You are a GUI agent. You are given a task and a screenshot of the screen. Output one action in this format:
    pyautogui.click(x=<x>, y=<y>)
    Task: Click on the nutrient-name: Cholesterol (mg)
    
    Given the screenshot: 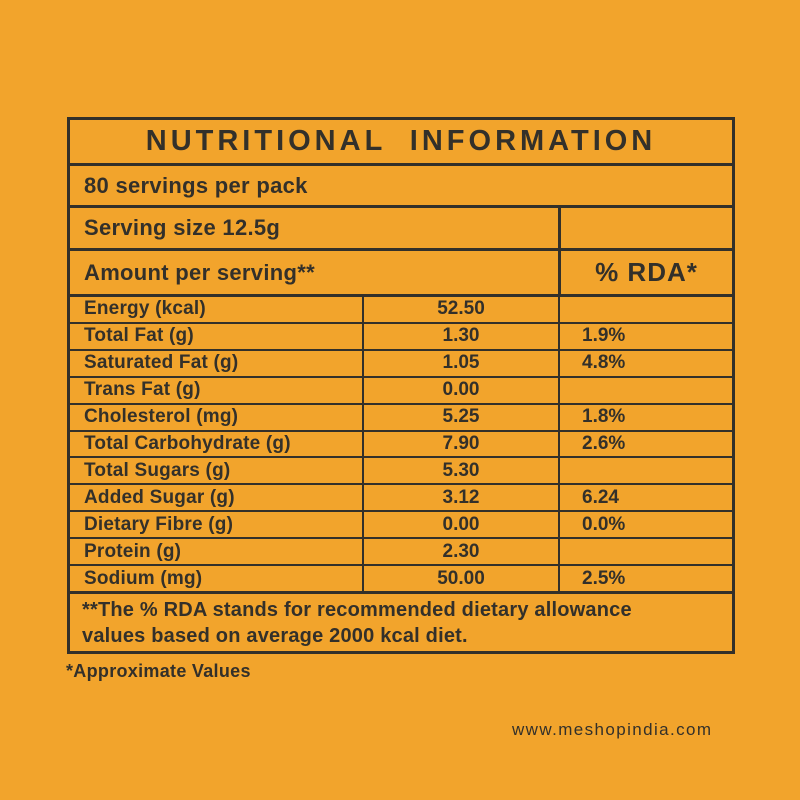 What is the action you would take?
    pyautogui.click(x=161, y=417)
    